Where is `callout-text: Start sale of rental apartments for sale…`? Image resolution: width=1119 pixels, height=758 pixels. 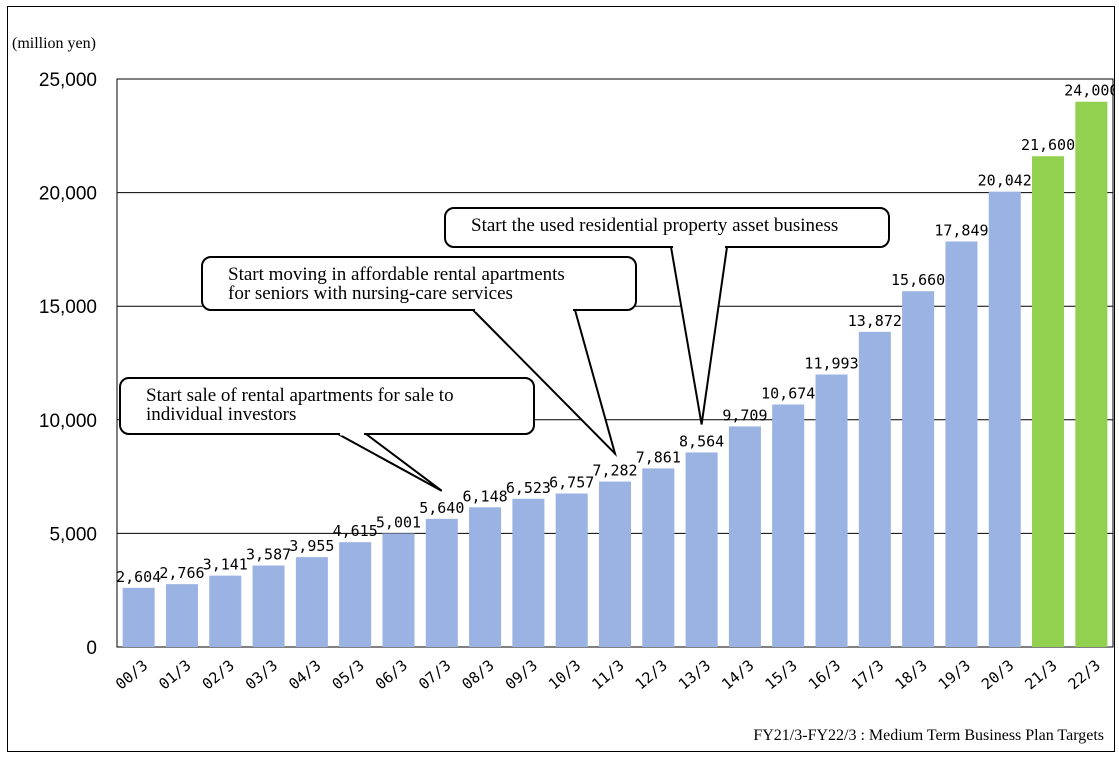
callout-text: Start sale of rental apartments for sale… is located at coordinates (300, 395).